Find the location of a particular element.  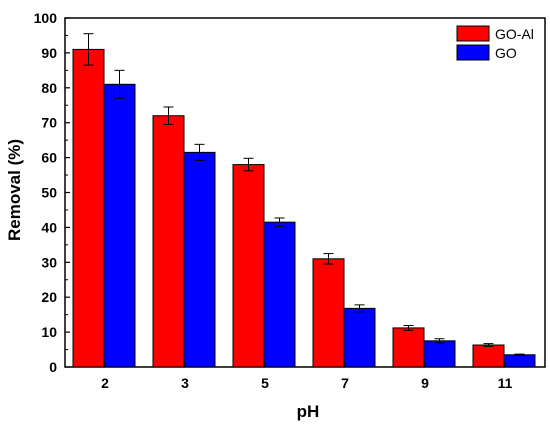

x-axis-title: pH is located at coordinates (308, 411).